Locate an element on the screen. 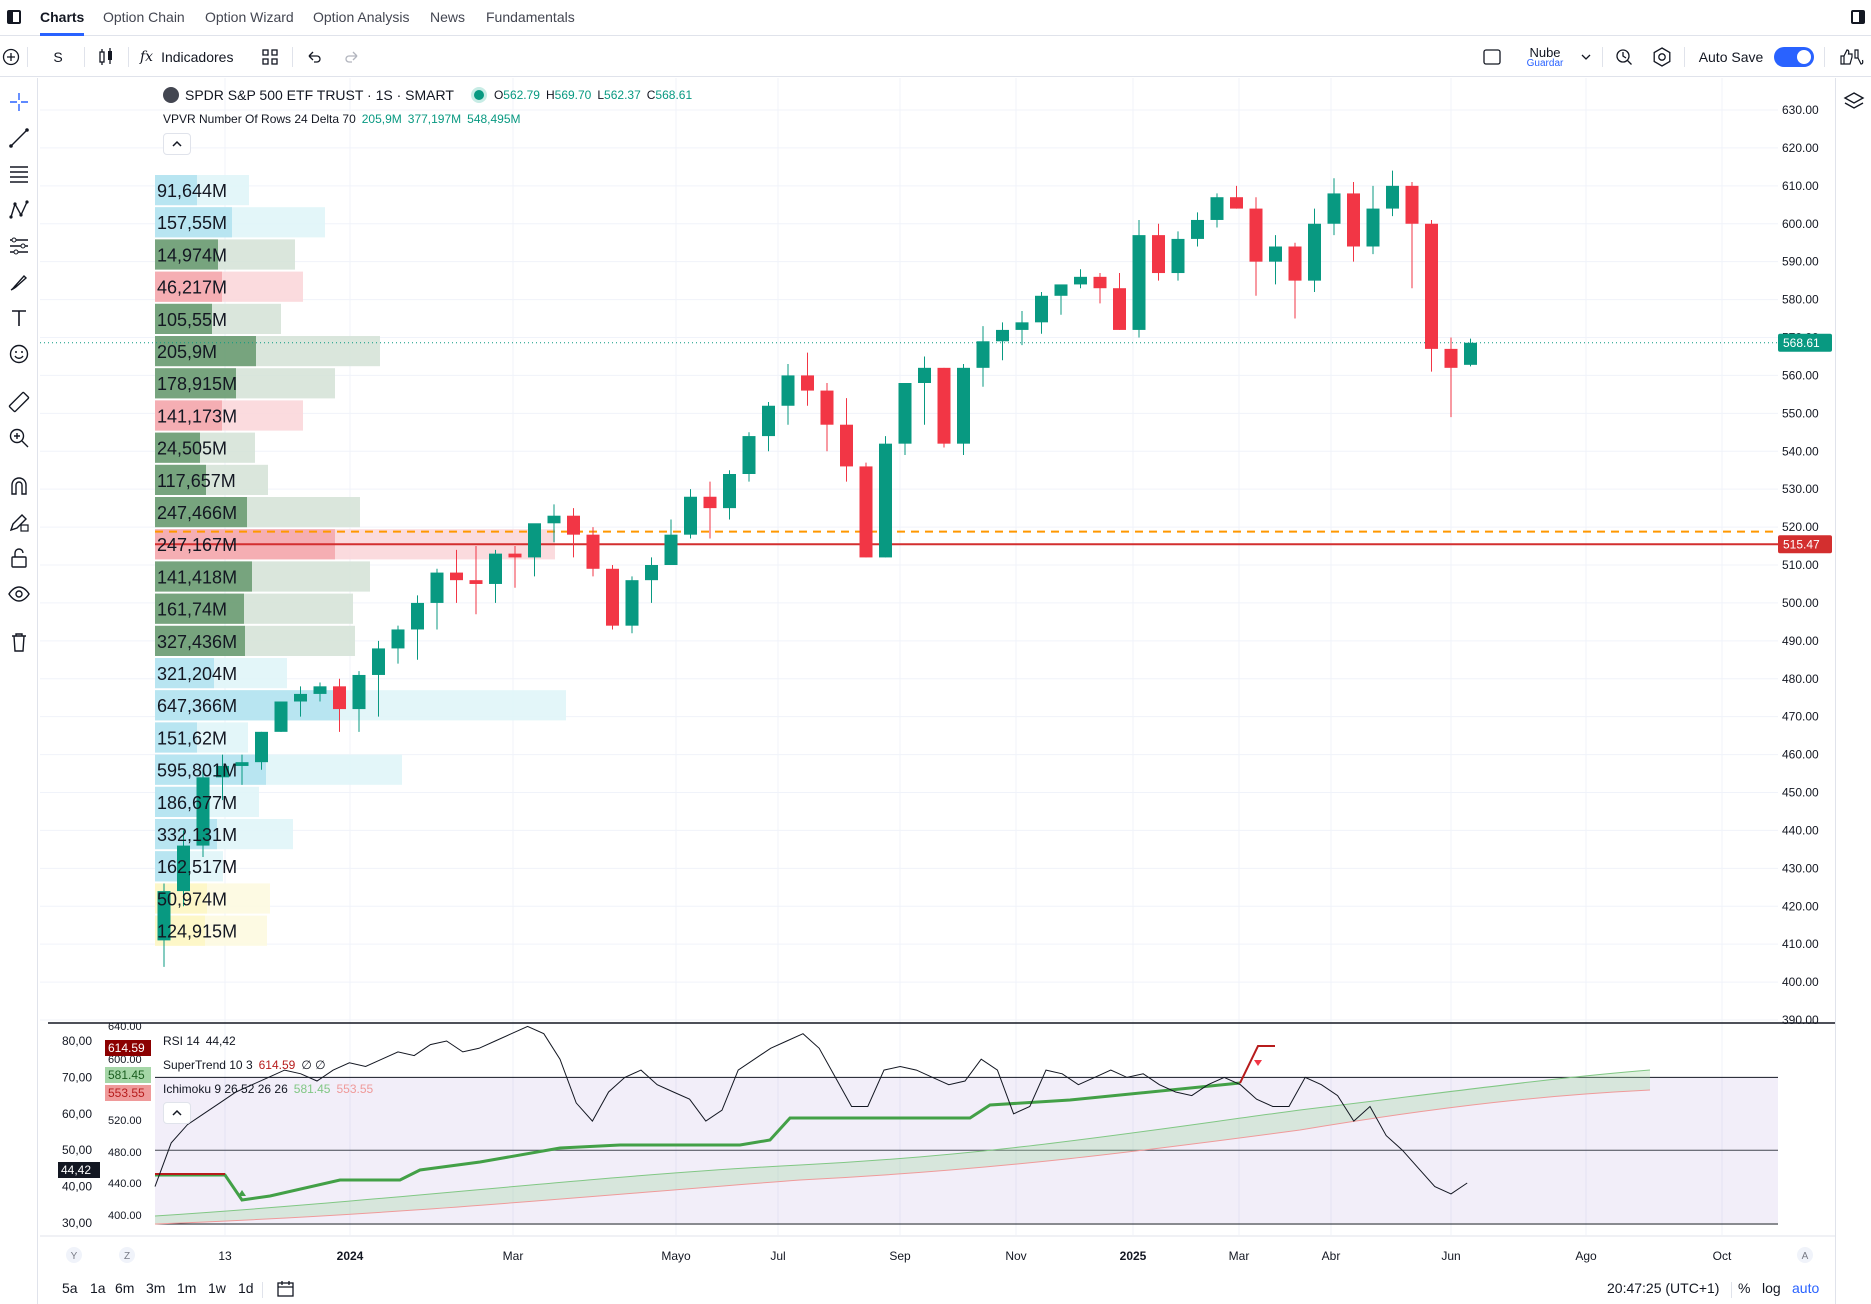 The height and width of the screenshot is (1304, 1871). magnet-tool is located at coordinates (19, 486).